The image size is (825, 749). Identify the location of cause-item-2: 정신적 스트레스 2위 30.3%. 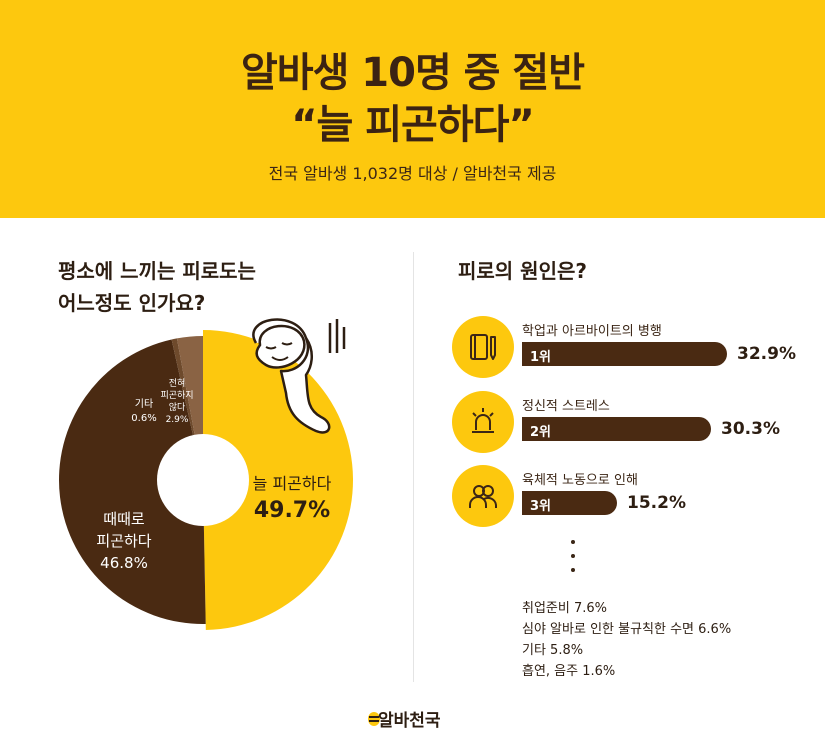
(632, 426).